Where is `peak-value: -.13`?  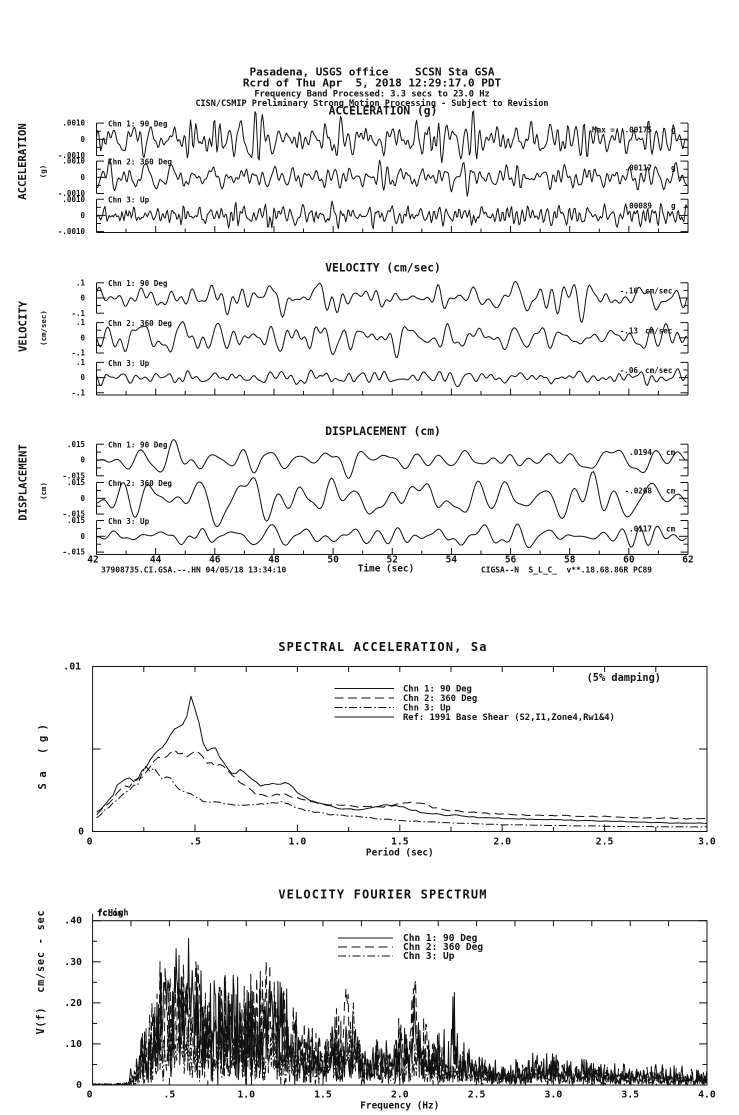
peak-value: -.13 is located at coordinates (629, 330).